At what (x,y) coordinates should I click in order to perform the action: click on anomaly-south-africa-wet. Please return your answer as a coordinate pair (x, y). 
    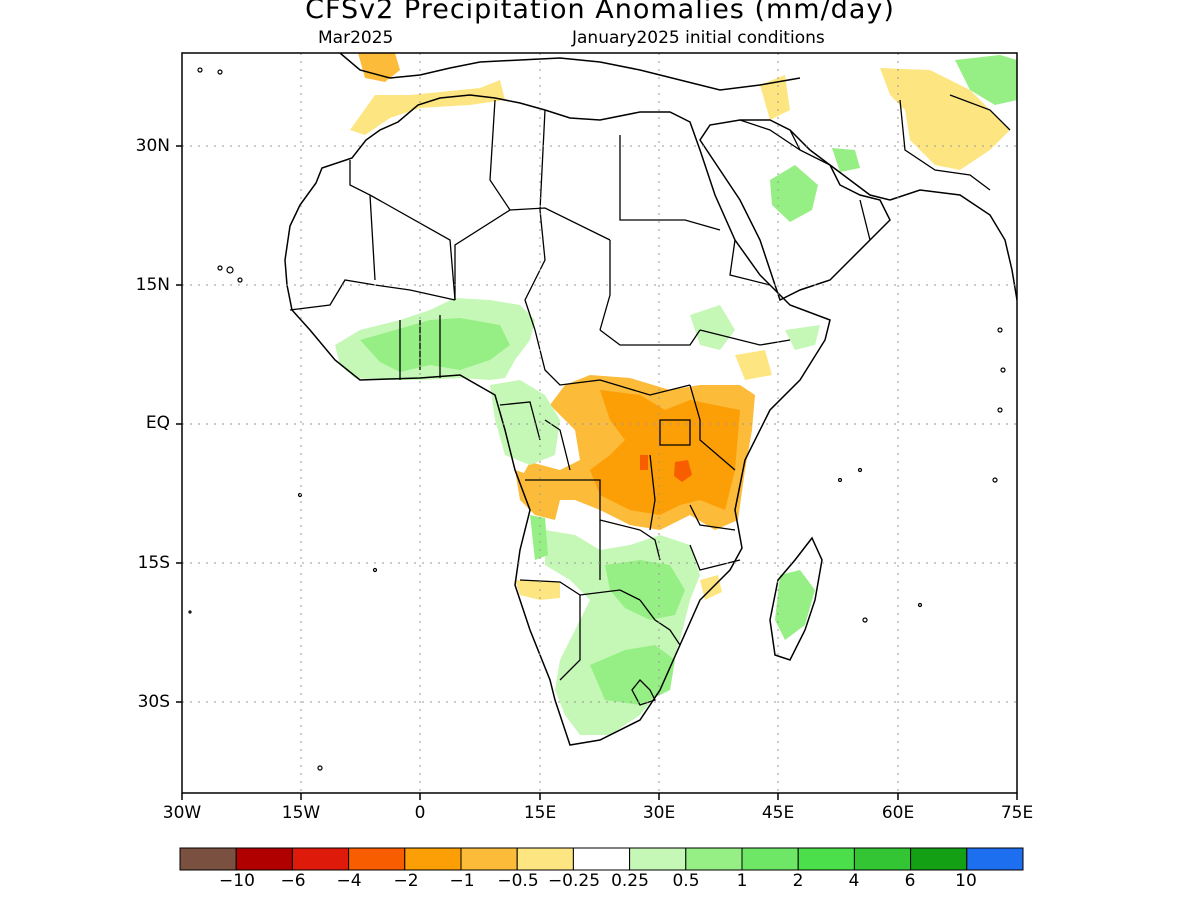
    Looking at the image, I should click on (632, 675).